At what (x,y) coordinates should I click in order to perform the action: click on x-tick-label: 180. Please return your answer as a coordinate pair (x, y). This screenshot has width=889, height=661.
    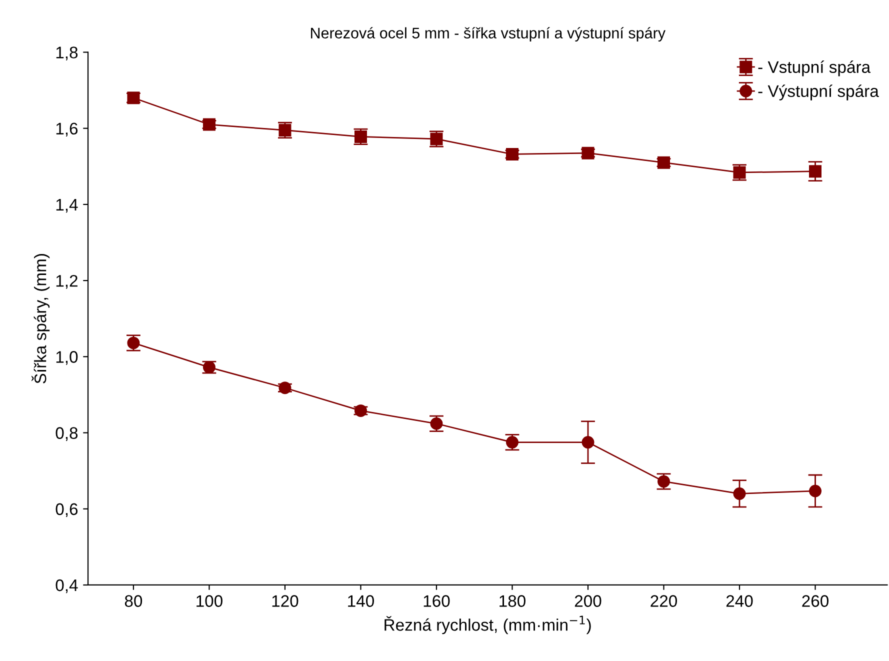
    Looking at the image, I should click on (513, 601).